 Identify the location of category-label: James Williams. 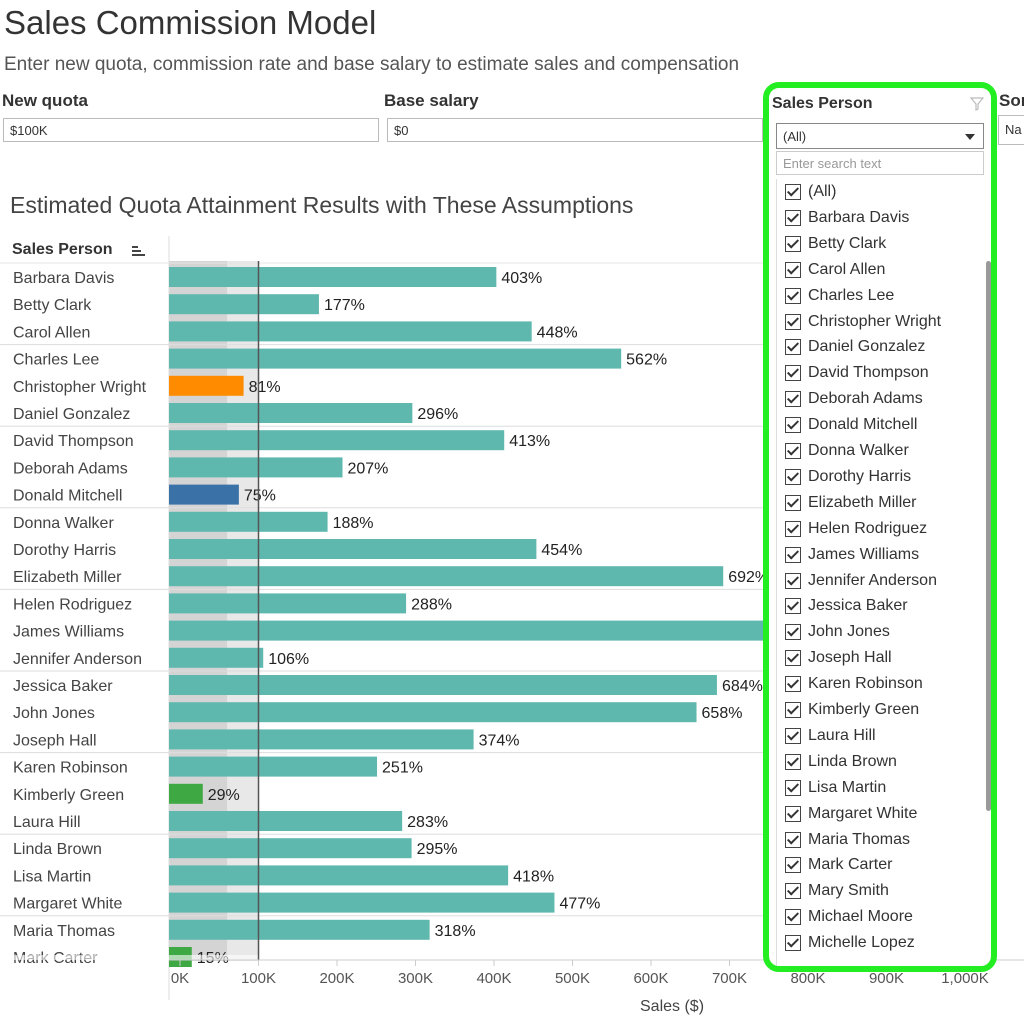
(68, 632).